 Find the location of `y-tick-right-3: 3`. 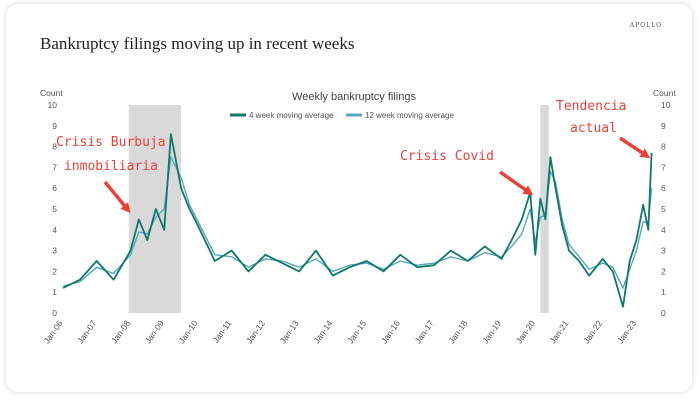

y-tick-right-3: 3 is located at coordinates (663, 251).